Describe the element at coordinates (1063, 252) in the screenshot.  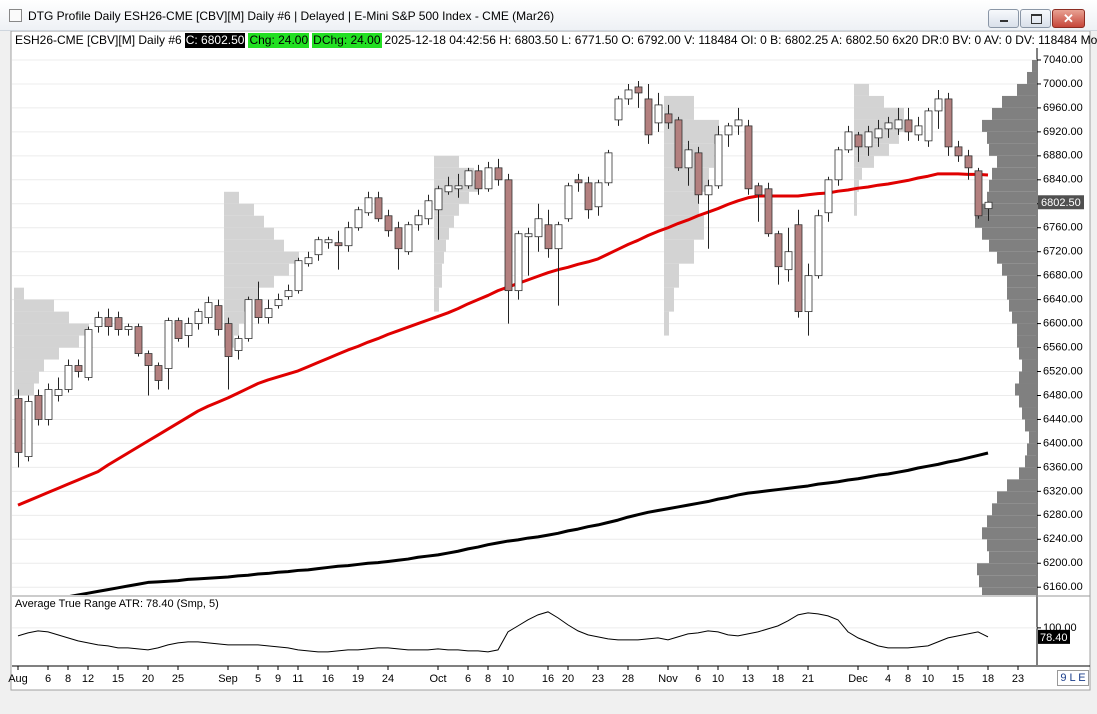
I see `y-tick-label: 6720.00` at that location.